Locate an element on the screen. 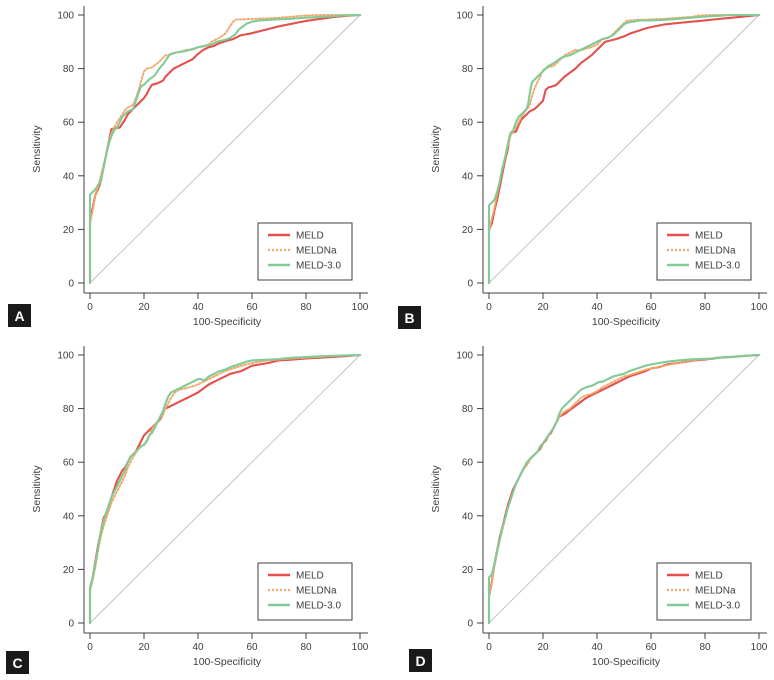 The width and height of the screenshot is (774, 680). panel-label-a: A is located at coordinates (19, 315).